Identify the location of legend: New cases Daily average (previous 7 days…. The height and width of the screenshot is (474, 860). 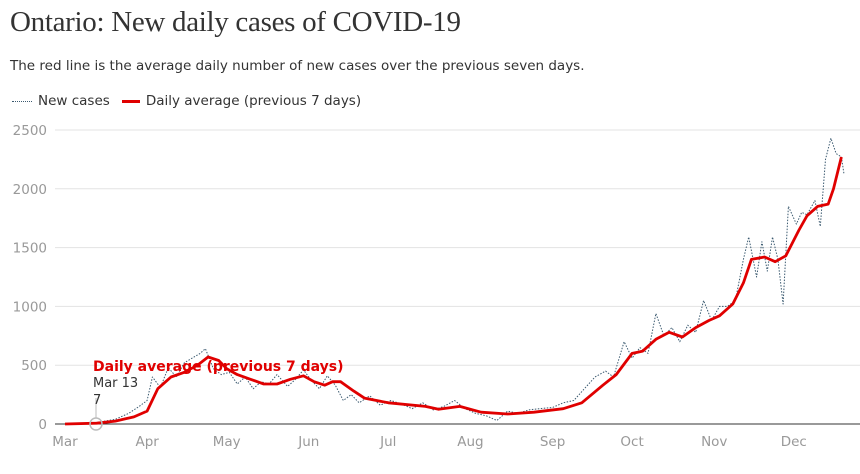
(192, 101).